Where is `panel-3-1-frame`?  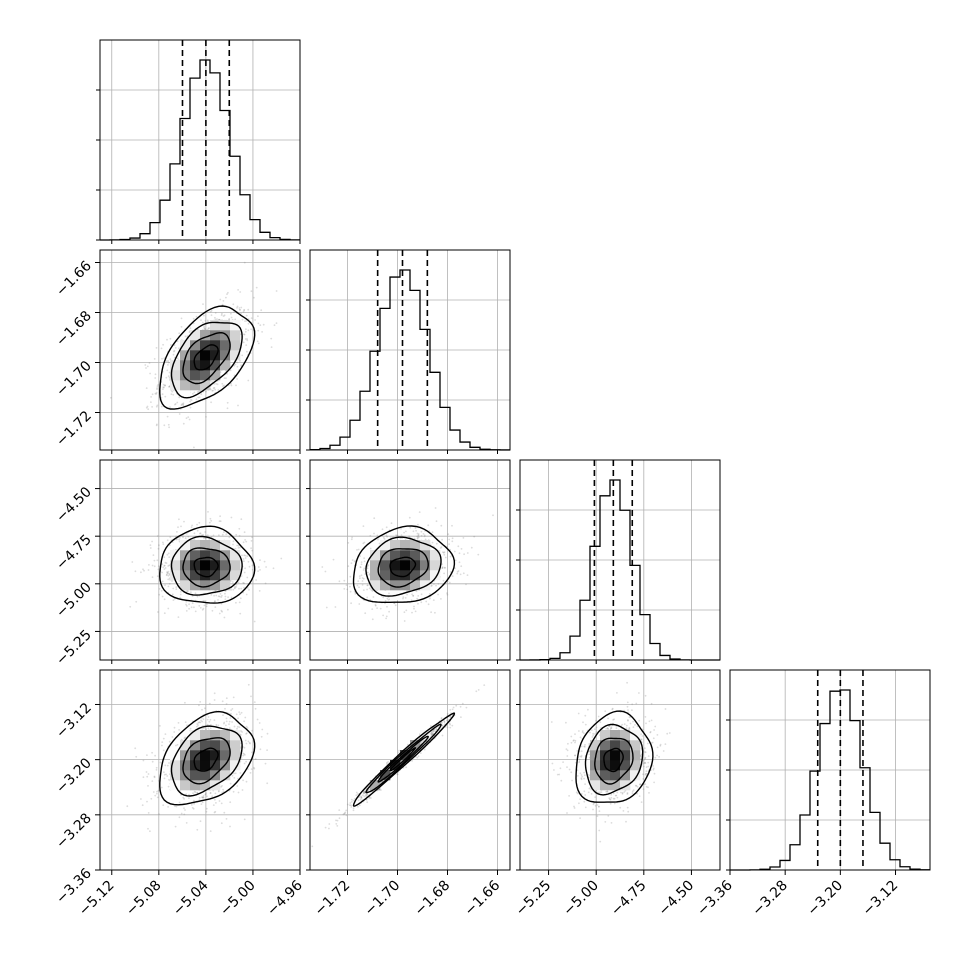
panel-3-1-frame is located at coordinates (410, 770).